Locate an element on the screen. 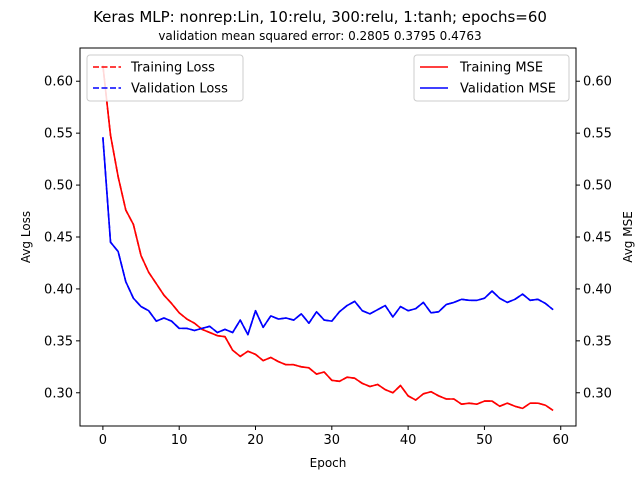 This screenshot has width=640, height=480. y-left-tick-label: 0.60 is located at coordinates (58, 82).